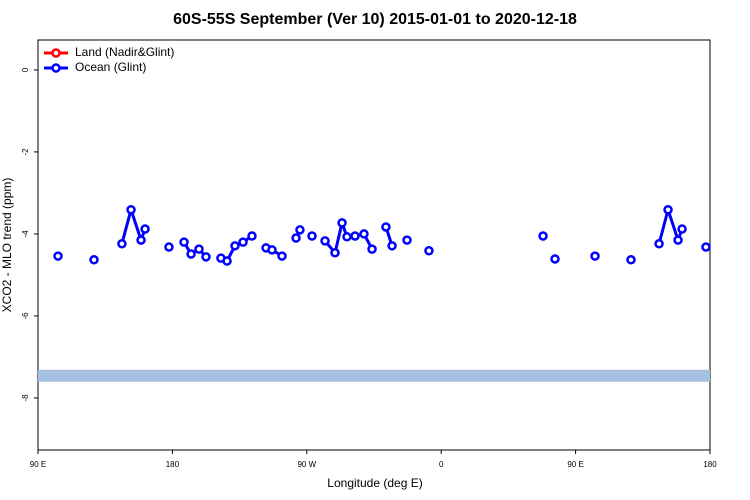 The image size is (750, 500). I want to click on y-tick-label: 0, so click(25, 69).